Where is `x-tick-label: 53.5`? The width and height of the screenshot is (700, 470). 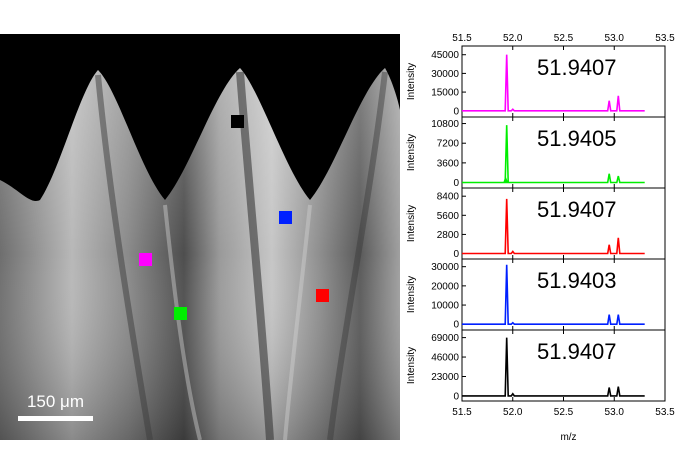 x-tick-label: 53.5 is located at coordinates (665, 412).